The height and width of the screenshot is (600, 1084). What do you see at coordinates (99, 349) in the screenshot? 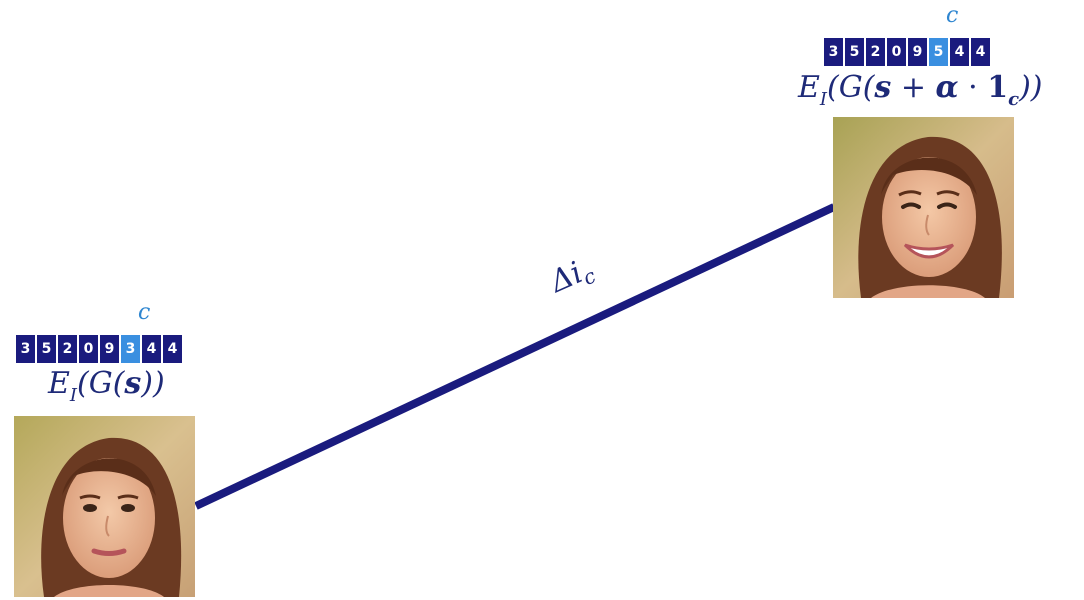
I see `left-code-row: 3 5 2 0 9 3 4 4` at bounding box center [99, 349].